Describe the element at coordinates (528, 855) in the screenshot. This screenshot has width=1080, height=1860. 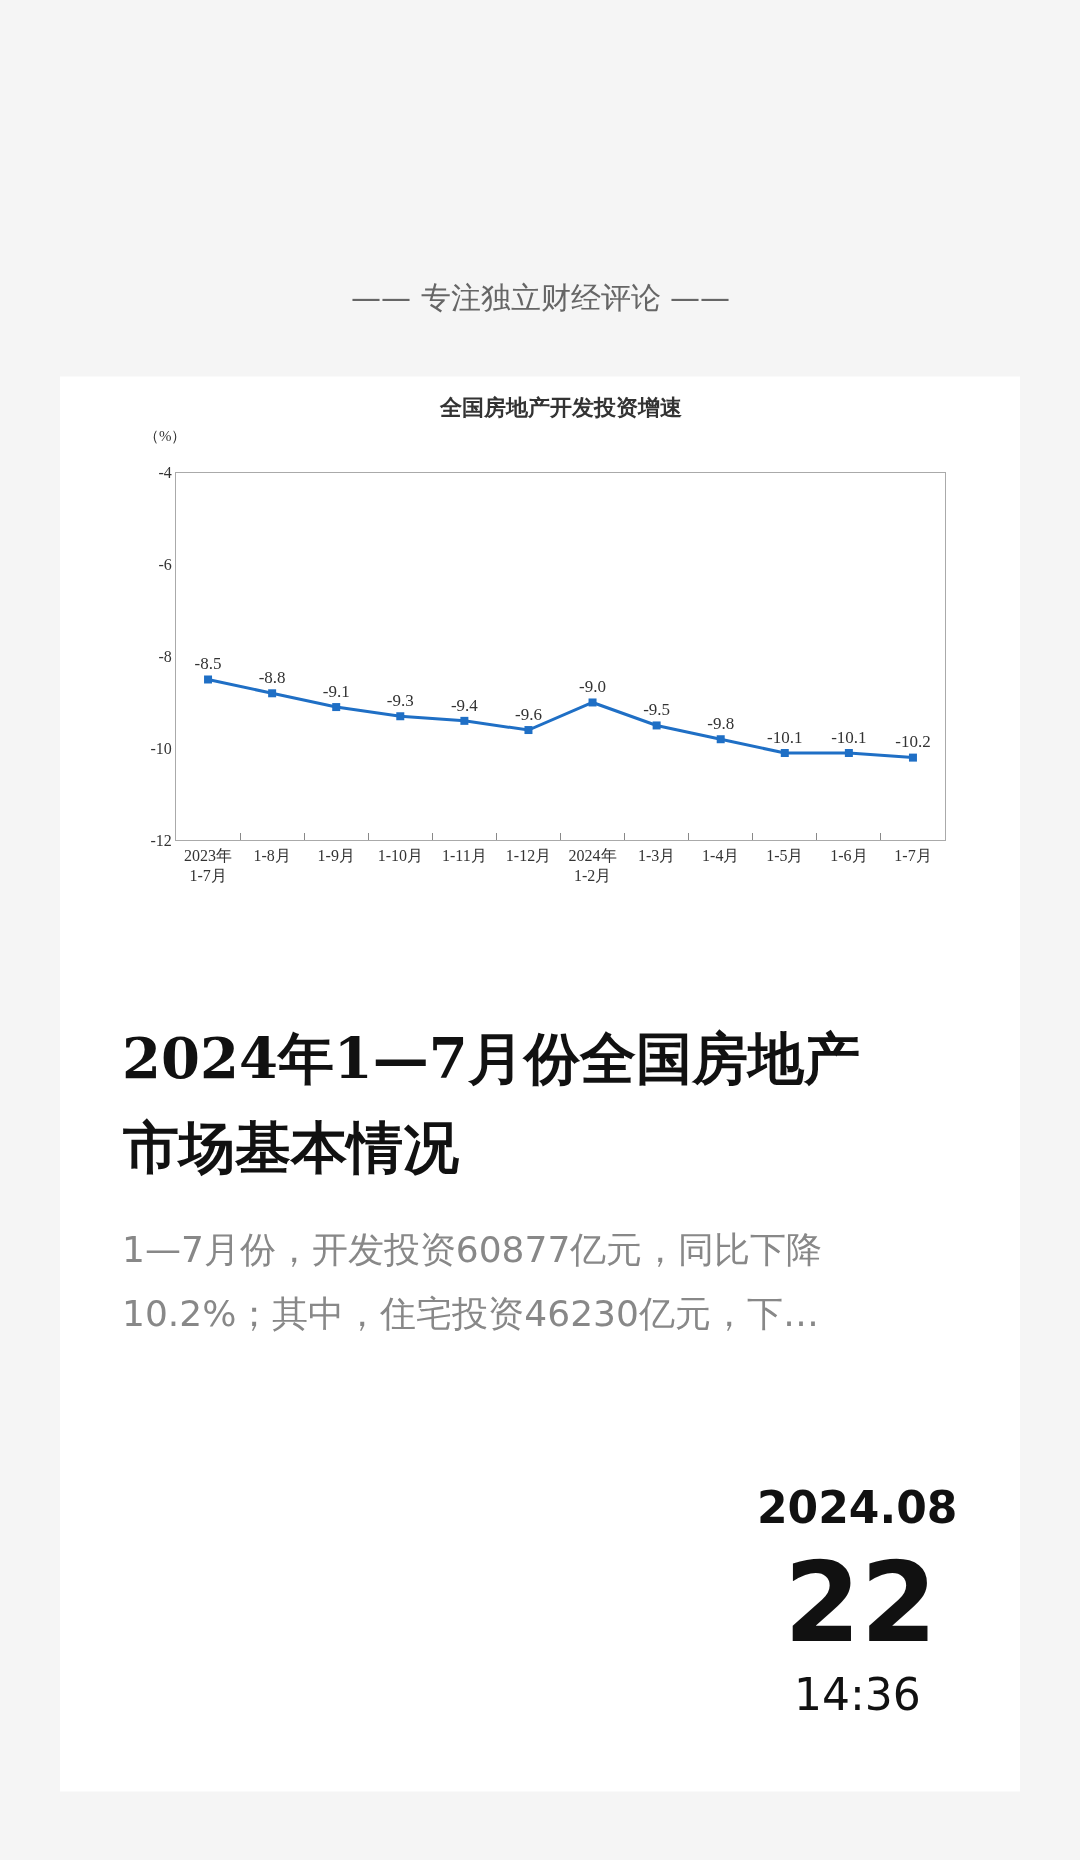
I see `x-tick-label: 1-12月` at that location.